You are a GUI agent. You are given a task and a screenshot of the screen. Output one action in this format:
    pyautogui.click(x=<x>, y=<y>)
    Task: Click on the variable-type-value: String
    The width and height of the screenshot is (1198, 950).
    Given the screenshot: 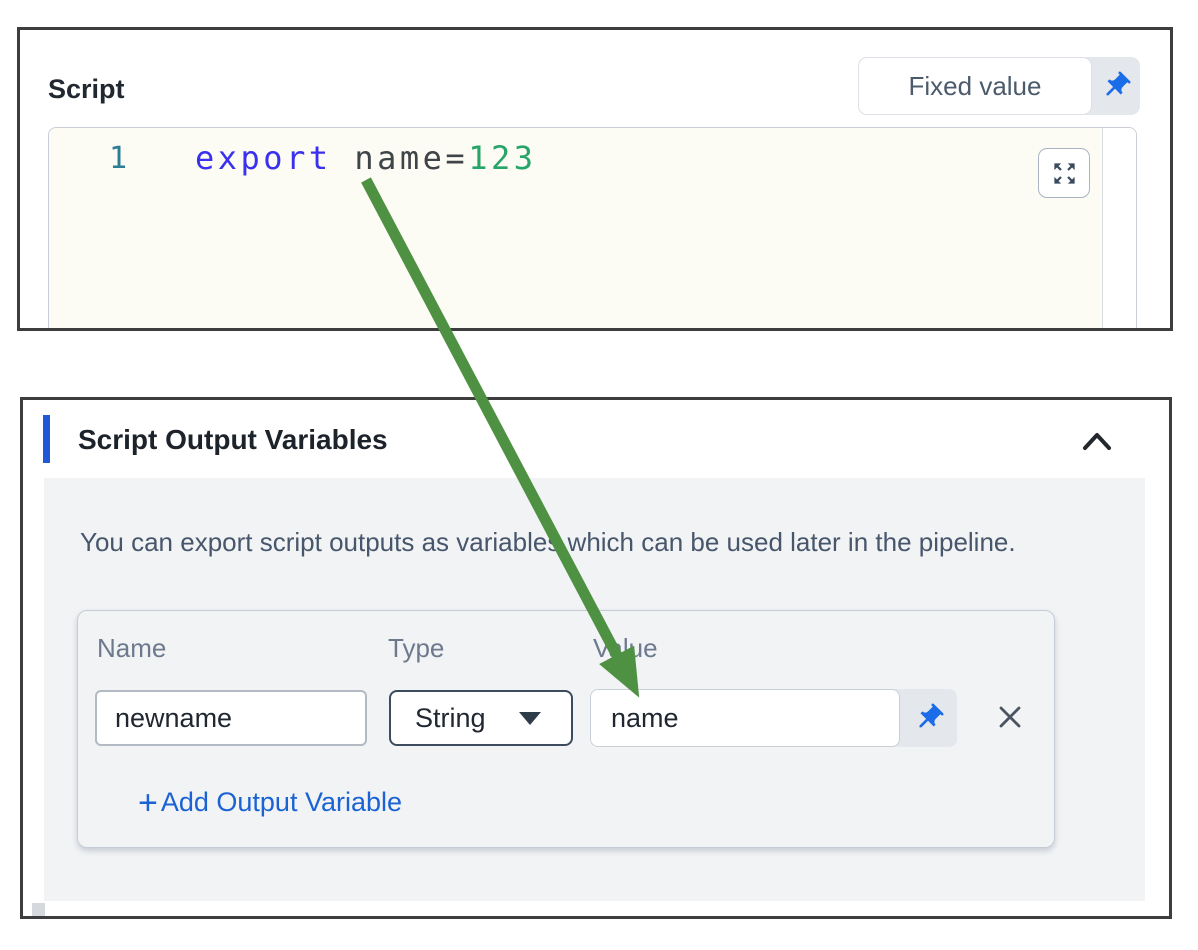 What is the action you would take?
    pyautogui.click(x=450, y=717)
    